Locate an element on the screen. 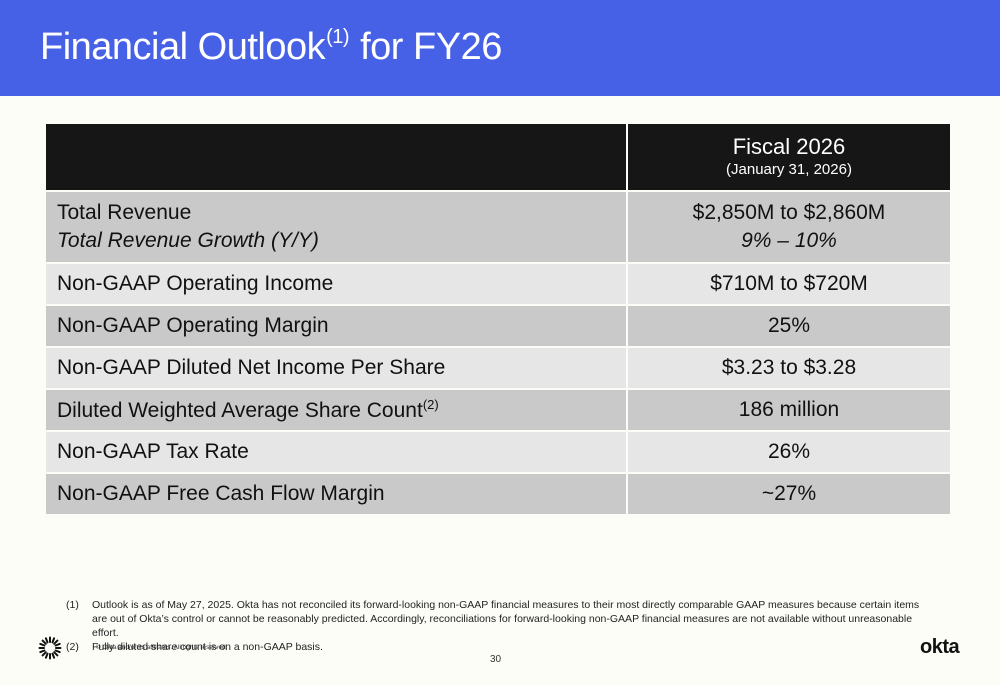  row-label: Non-GAAP Diluted Net Income Per Share is located at coordinates (336, 369).